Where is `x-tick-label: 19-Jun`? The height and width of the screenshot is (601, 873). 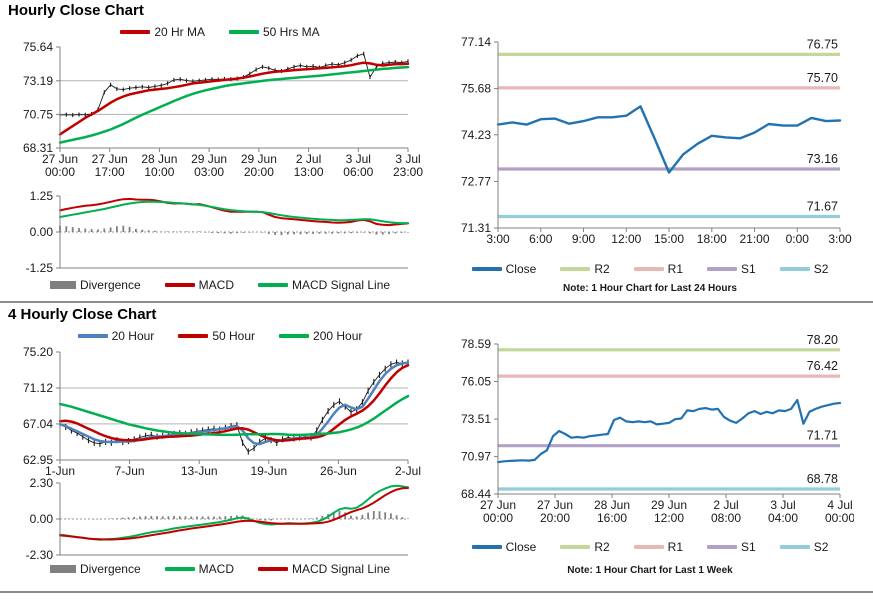
x-tick-label: 19-Jun is located at coordinates (268, 471).